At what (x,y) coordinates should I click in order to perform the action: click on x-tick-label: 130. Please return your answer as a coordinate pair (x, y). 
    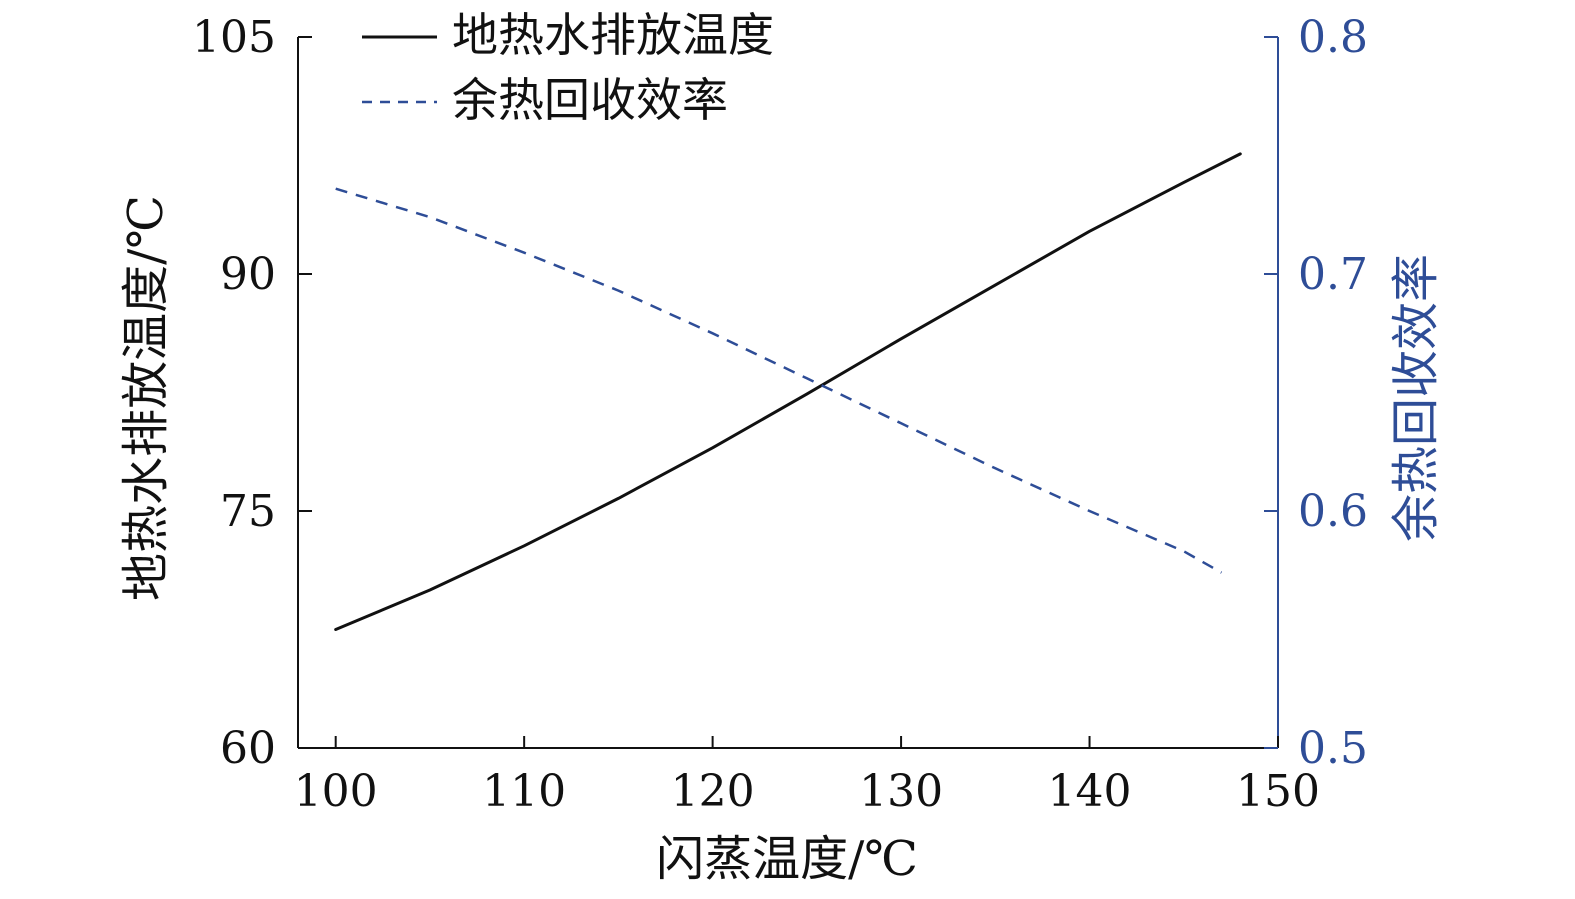
    Looking at the image, I should click on (901, 791).